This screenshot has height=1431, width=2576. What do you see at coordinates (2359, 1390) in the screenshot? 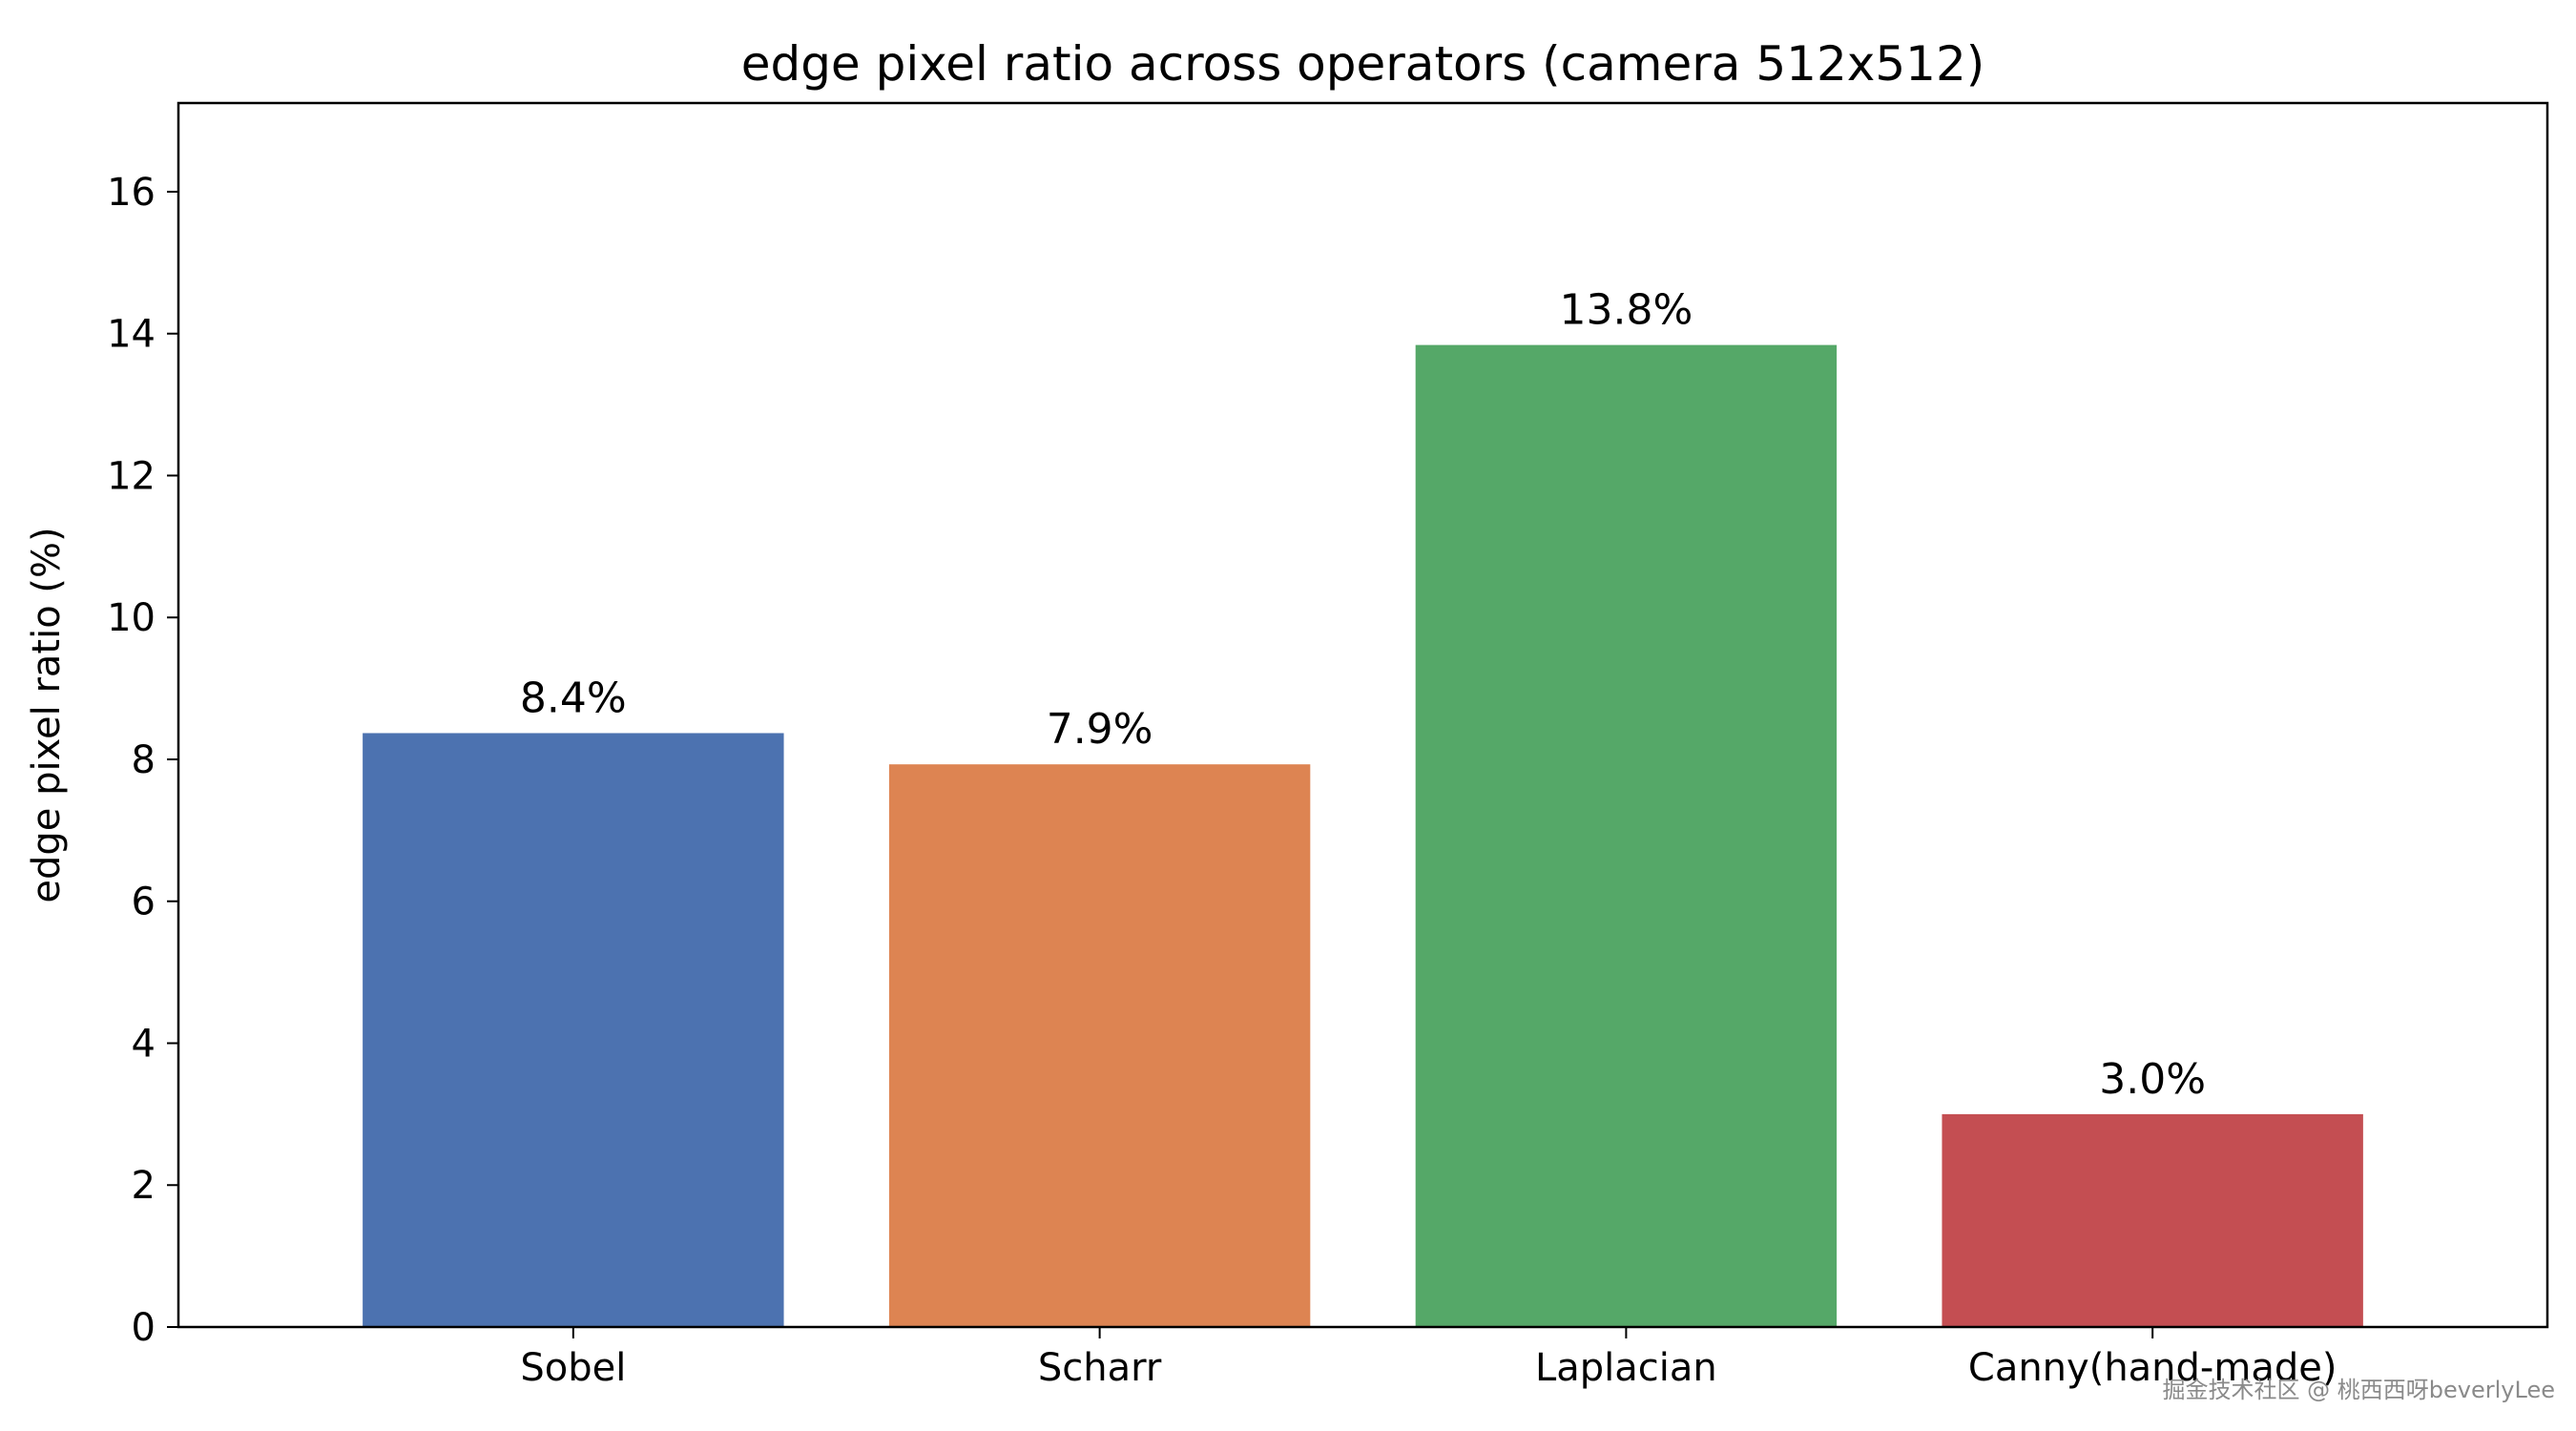
I see `watermark: 掘金技术社区 @ 桃西西呀beverlyLee` at bounding box center [2359, 1390].